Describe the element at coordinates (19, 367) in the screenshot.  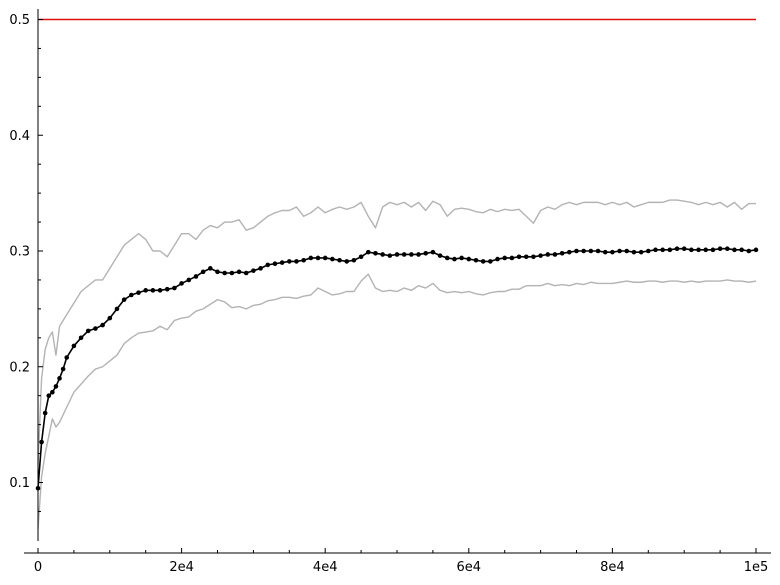
I see `y-tick-label: 0.2` at that location.